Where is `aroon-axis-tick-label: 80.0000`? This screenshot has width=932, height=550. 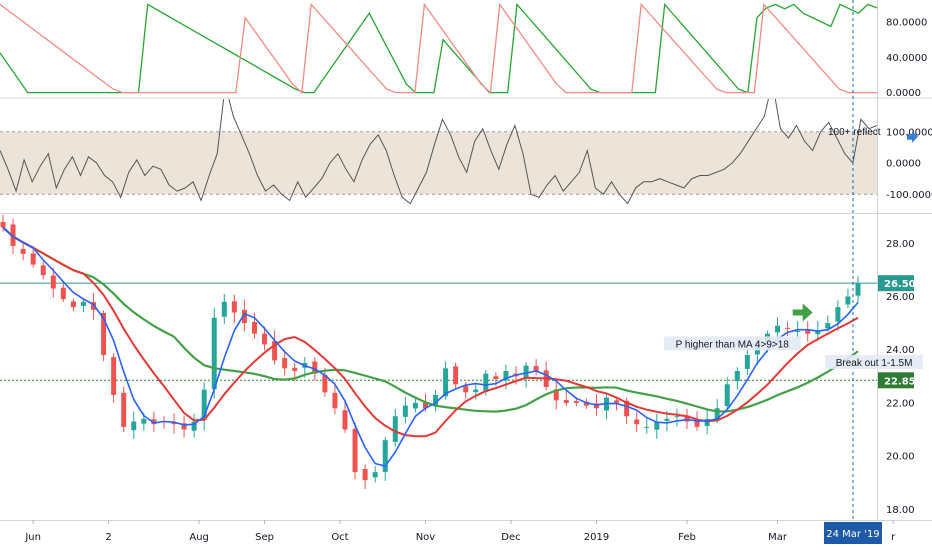 aroon-axis-tick-label: 80.0000 is located at coordinates (906, 23).